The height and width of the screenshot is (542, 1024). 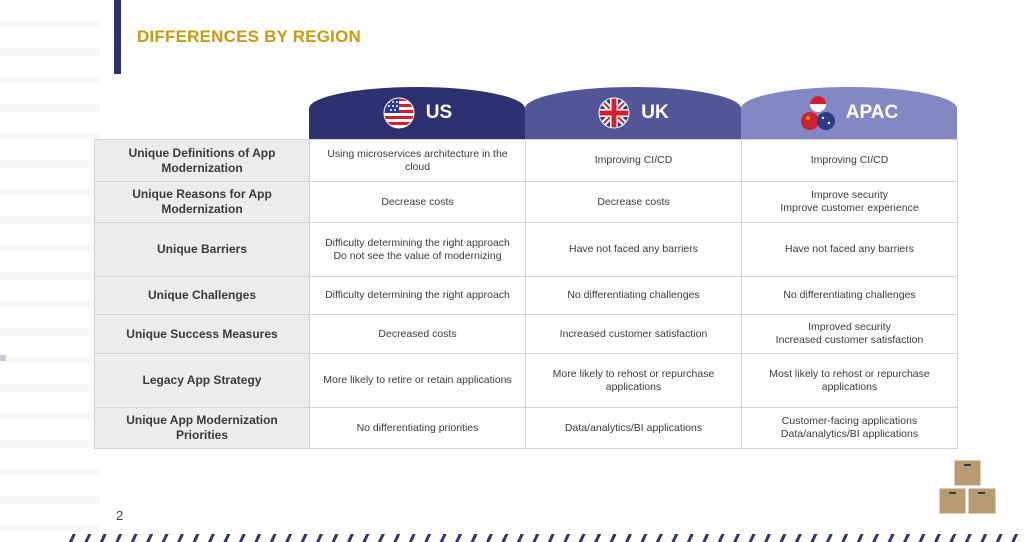 What do you see at coordinates (202, 249) in the screenshot?
I see `row-header: Unique Barriers` at bounding box center [202, 249].